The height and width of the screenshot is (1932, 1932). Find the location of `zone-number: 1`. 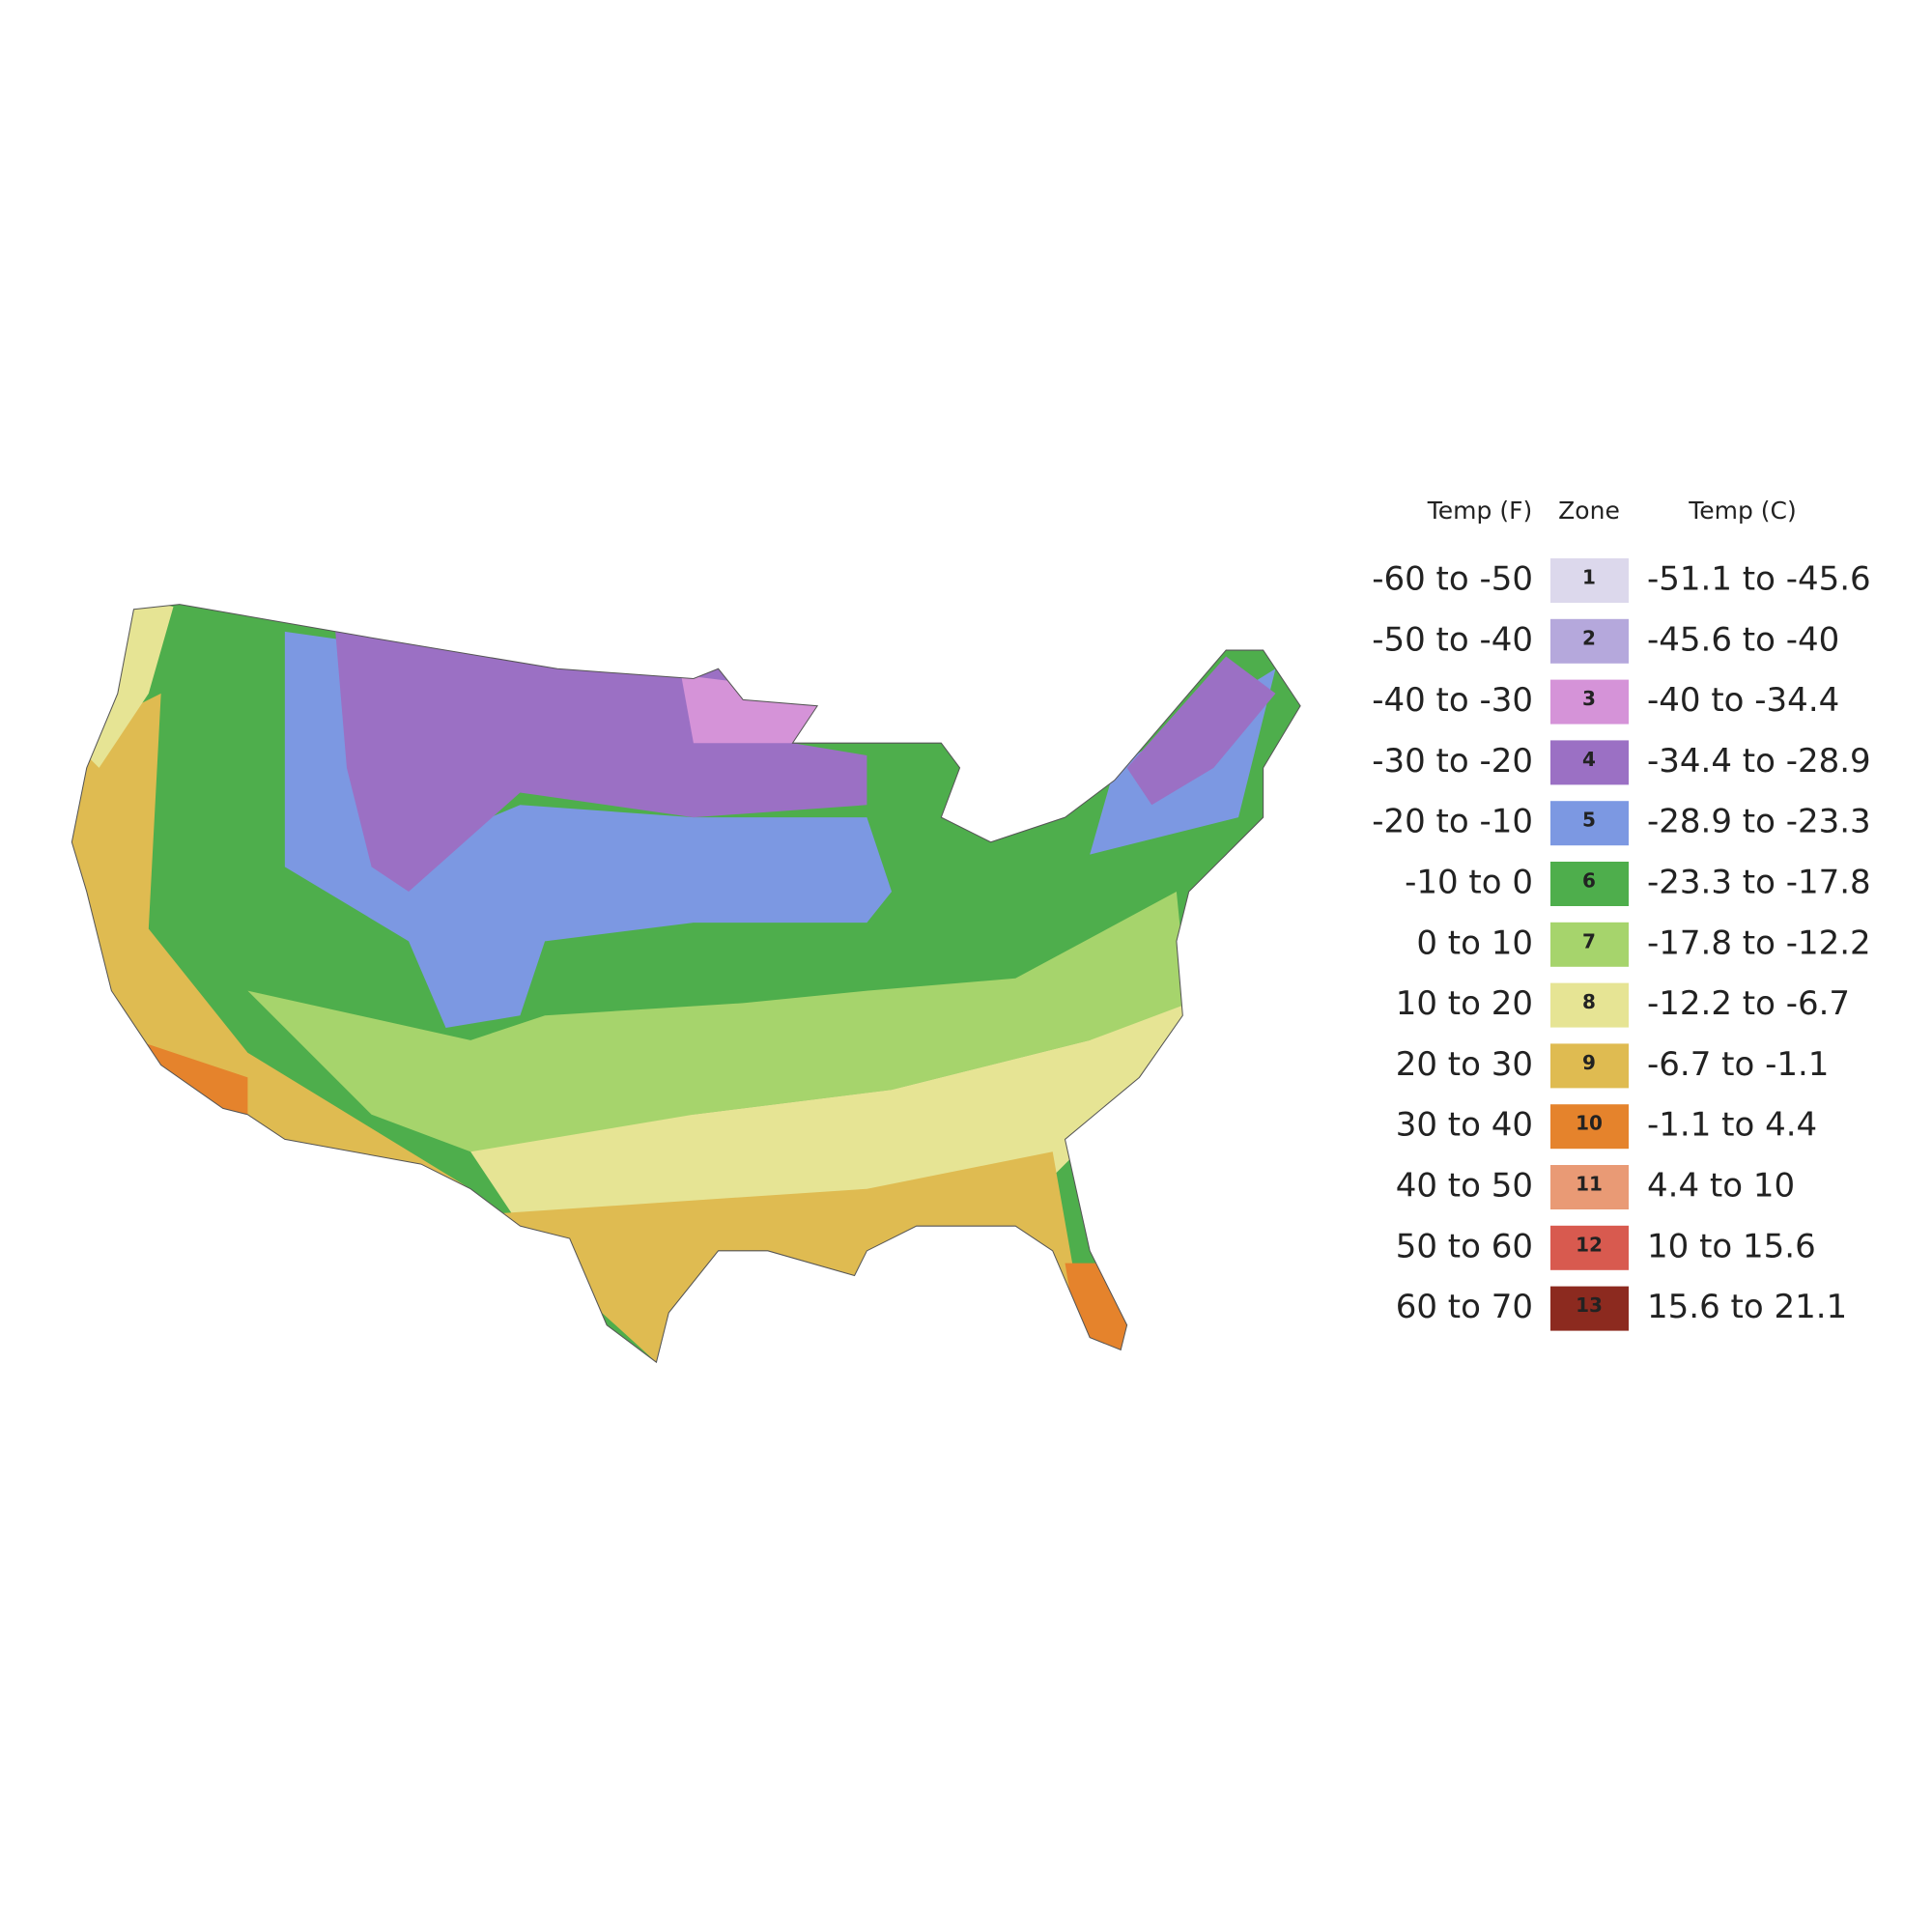

zone-number: 1 is located at coordinates (1589, 577).